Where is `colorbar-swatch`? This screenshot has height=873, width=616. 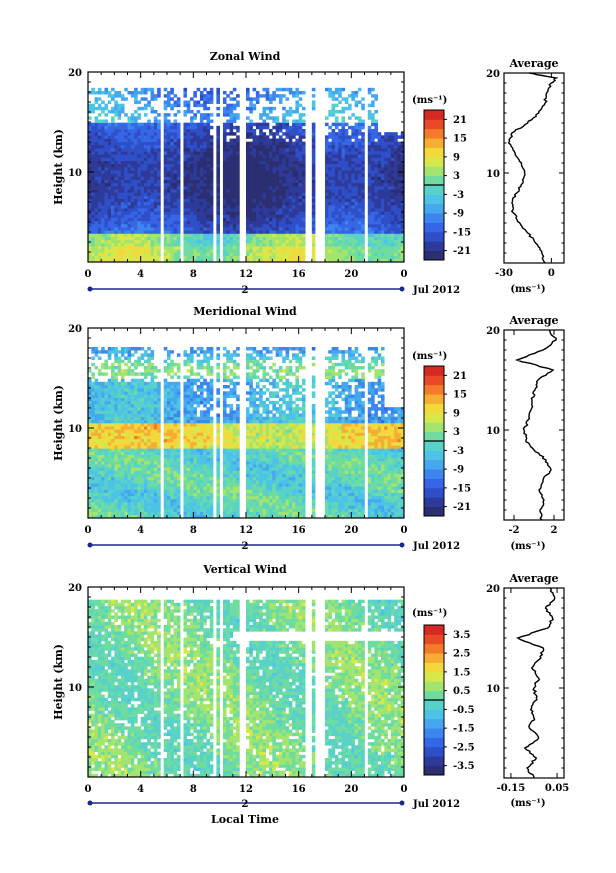
colorbar-swatch is located at coordinates (434, 180).